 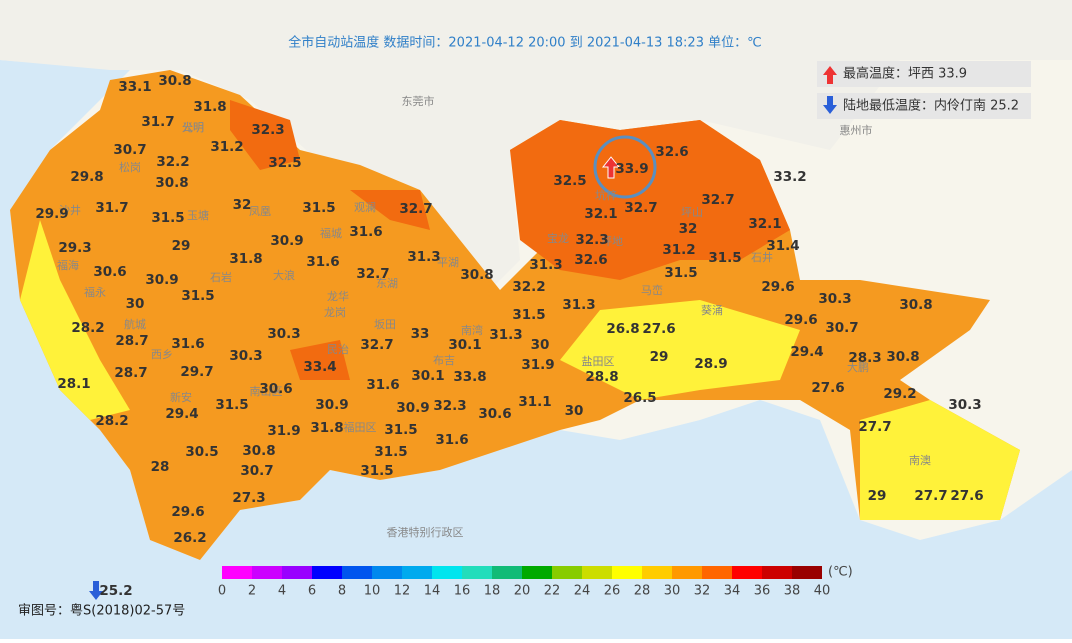 I want to click on place-name: 坪地, so click(x=612, y=241).